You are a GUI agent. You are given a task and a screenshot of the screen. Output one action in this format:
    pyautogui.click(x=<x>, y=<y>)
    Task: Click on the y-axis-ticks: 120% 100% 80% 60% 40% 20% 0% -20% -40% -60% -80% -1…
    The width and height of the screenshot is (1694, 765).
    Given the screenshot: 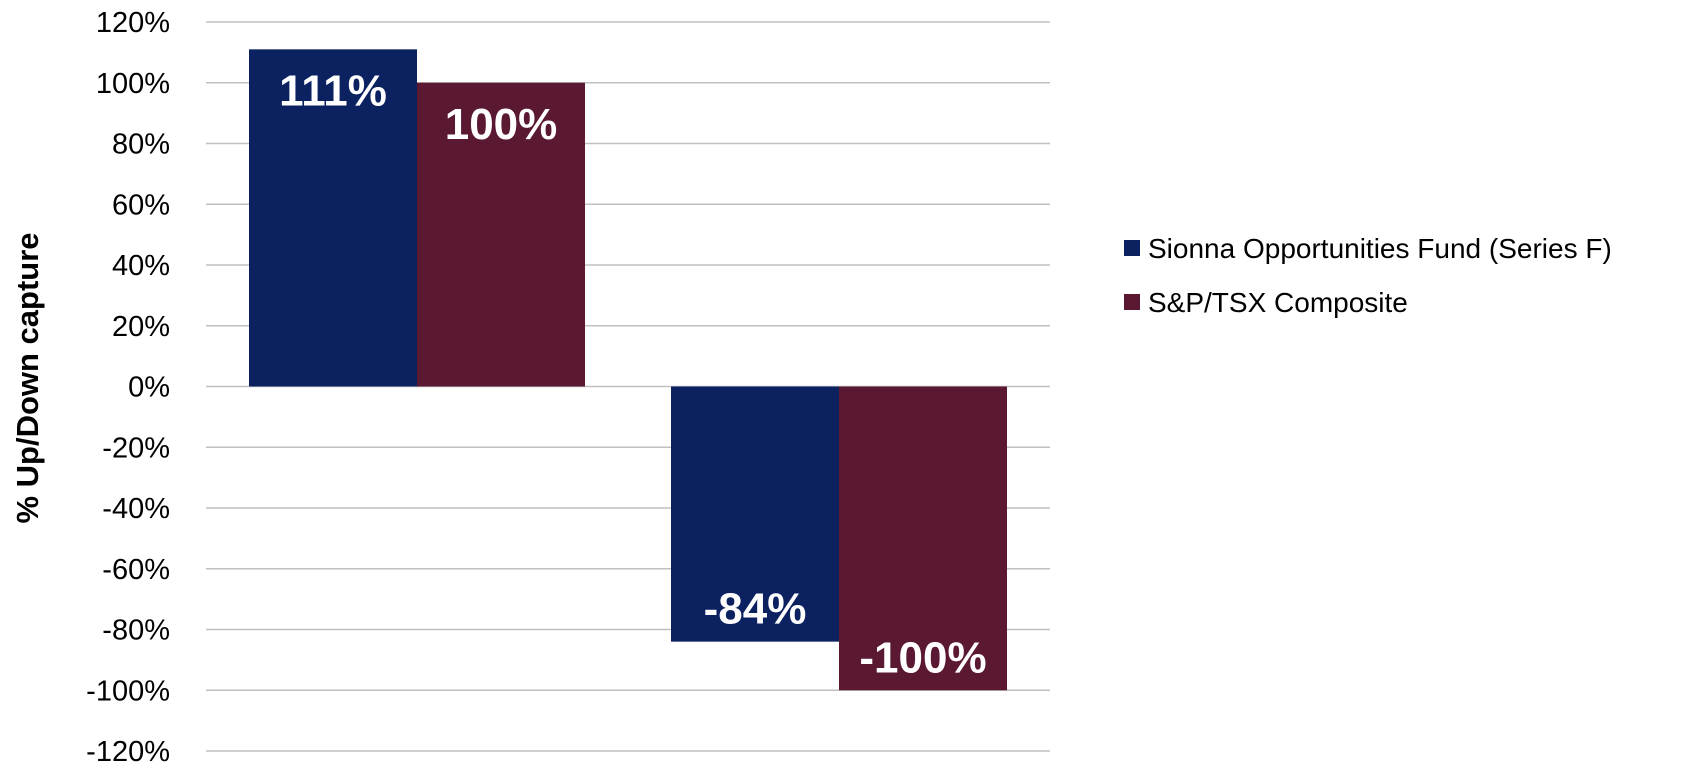 What is the action you would take?
    pyautogui.click(x=128, y=386)
    